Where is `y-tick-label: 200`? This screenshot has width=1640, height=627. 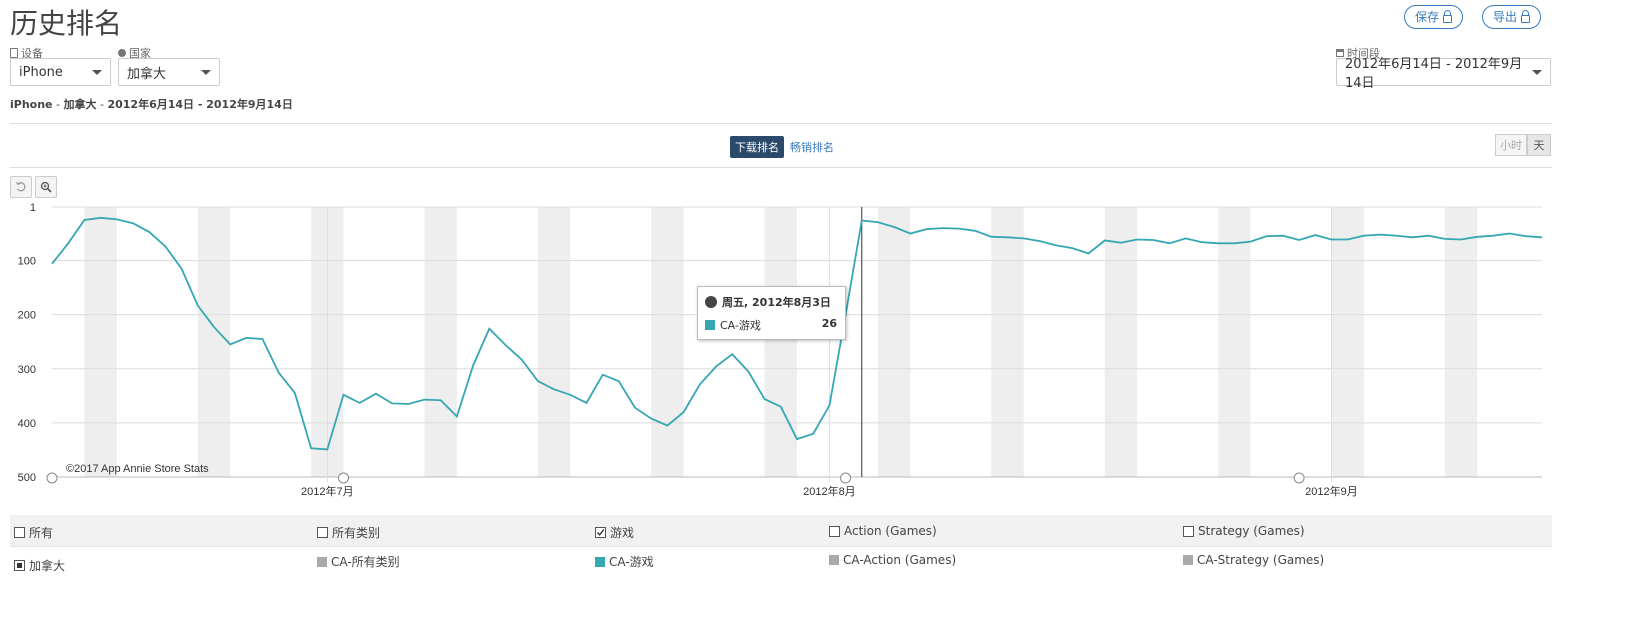 y-tick-label: 200 is located at coordinates (27, 316).